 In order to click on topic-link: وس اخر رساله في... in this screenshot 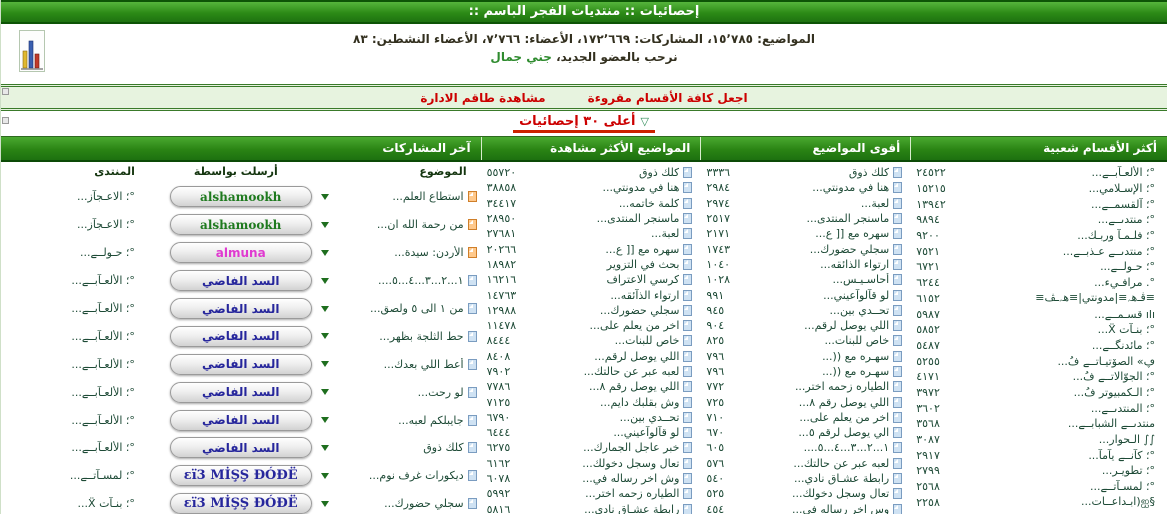, I will do `click(841, 508)`.